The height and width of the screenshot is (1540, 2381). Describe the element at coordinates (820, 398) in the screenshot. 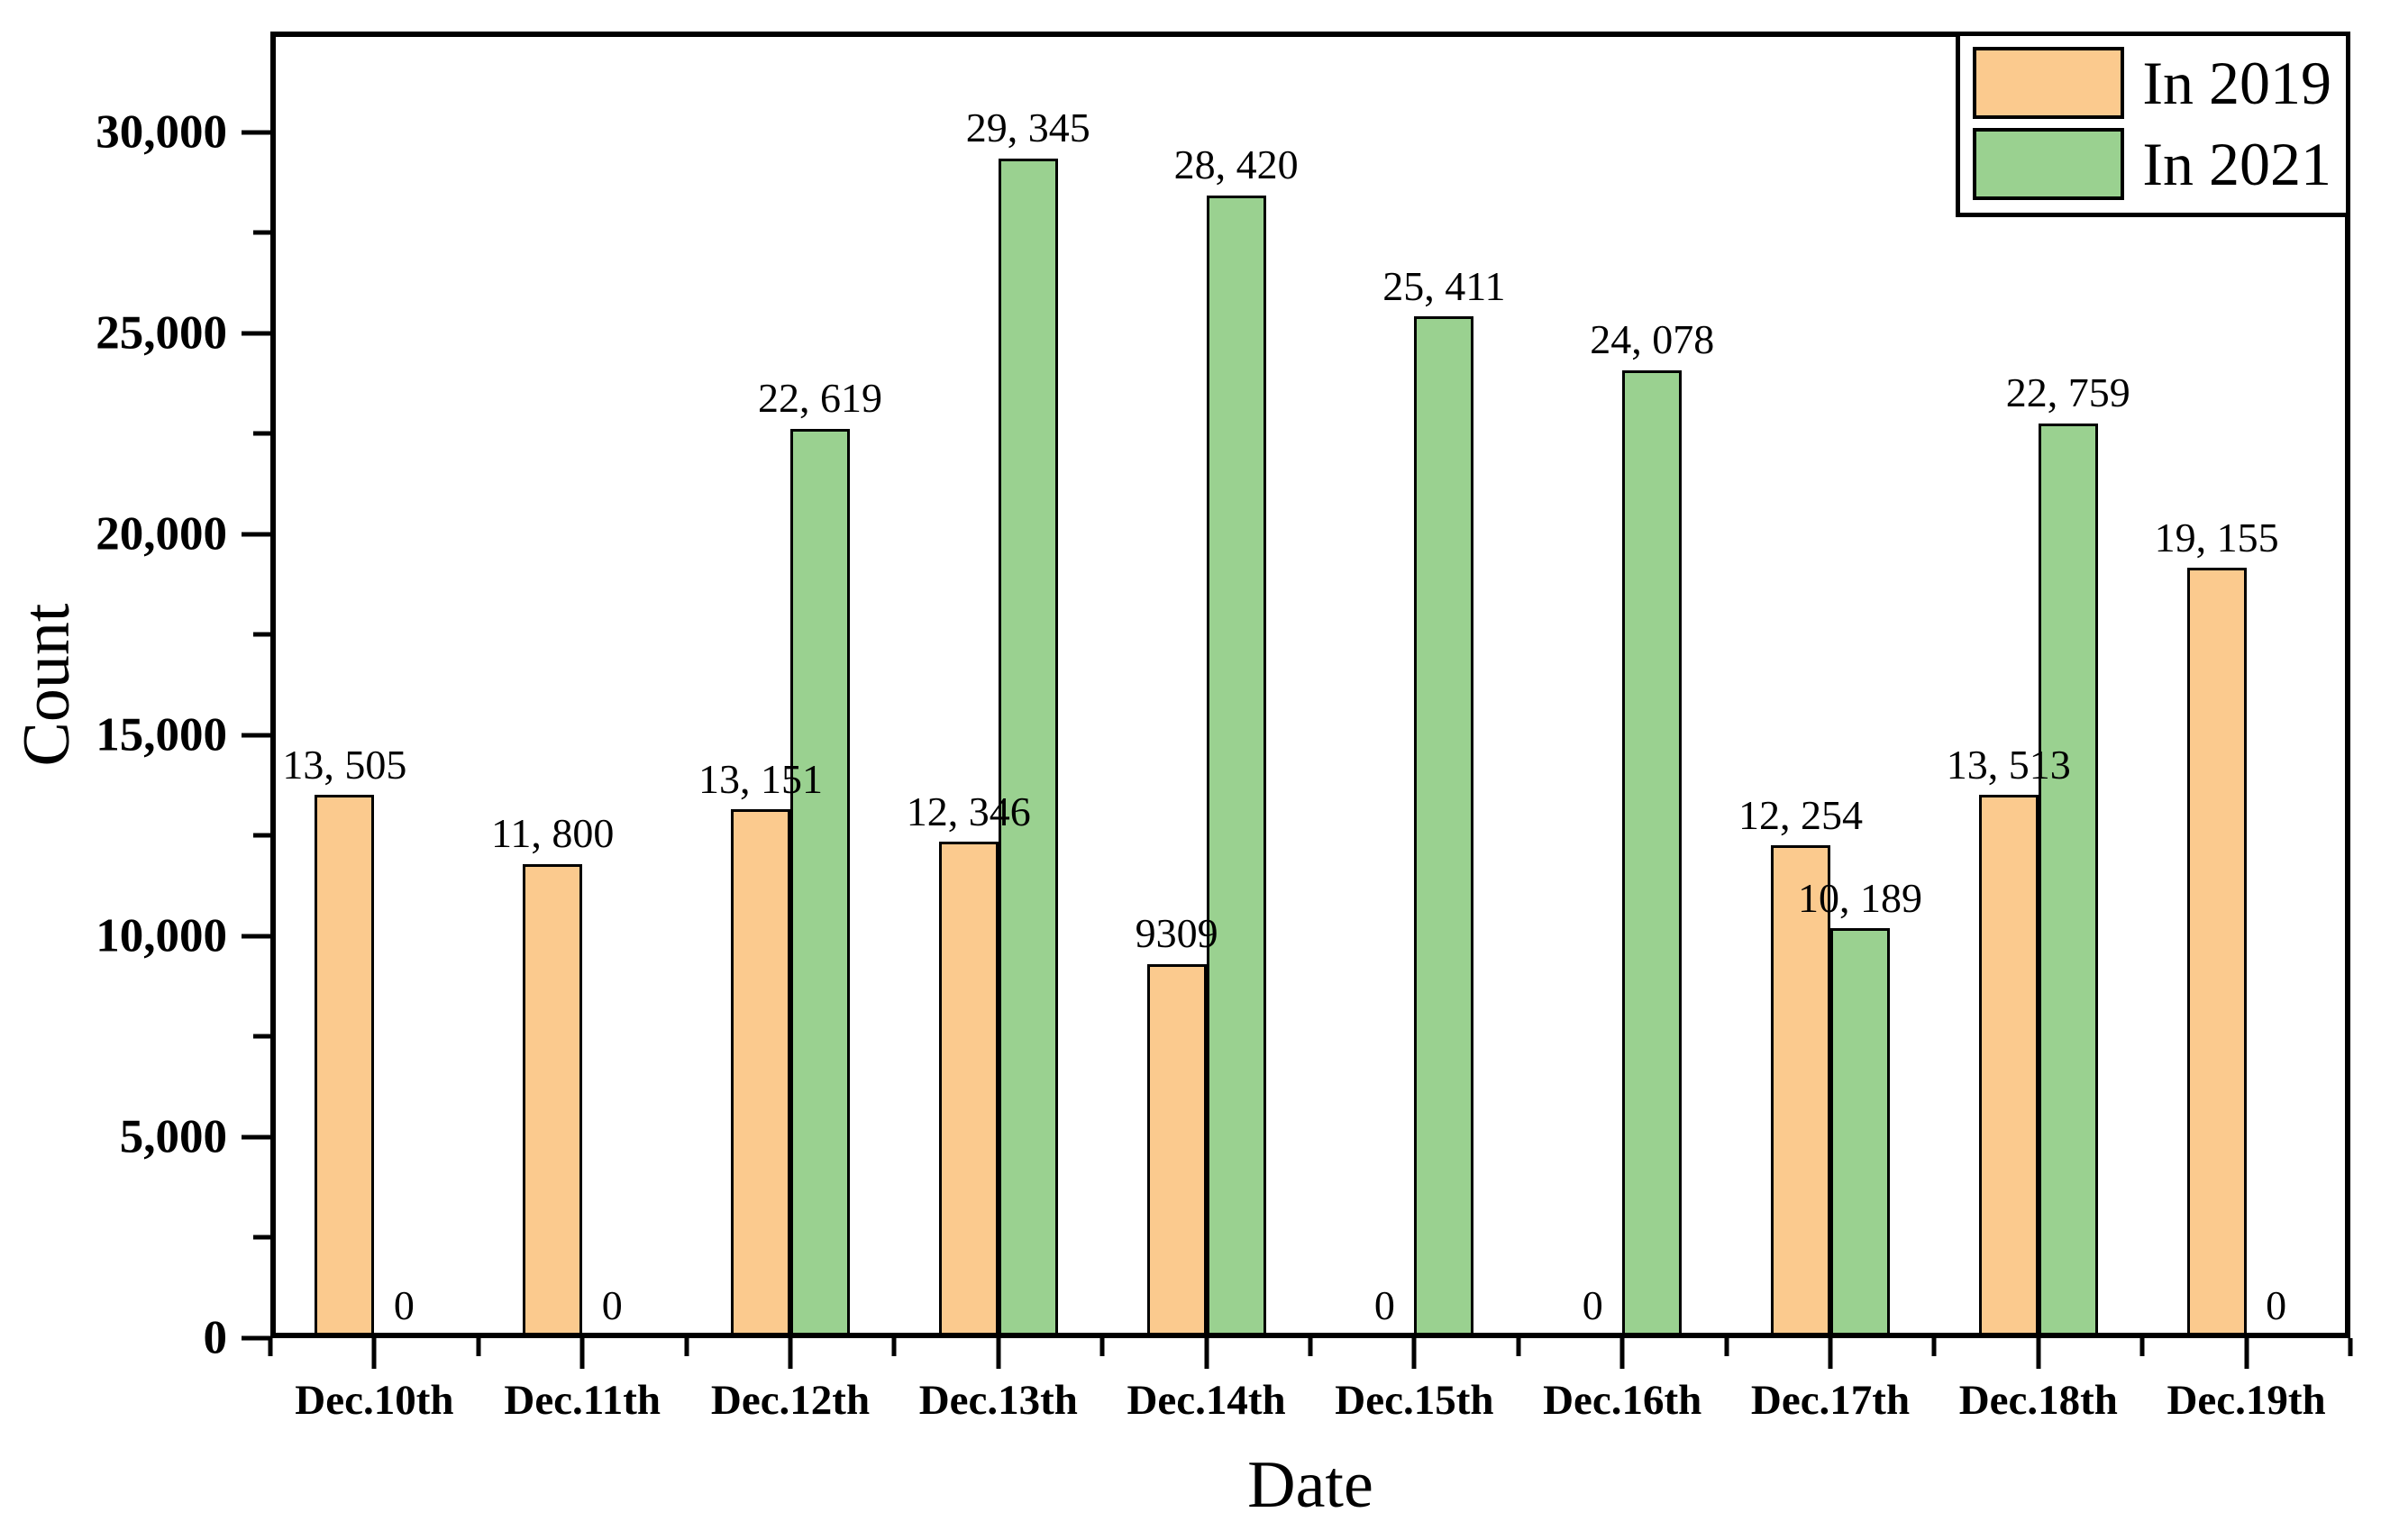

I see `bar-value-label: 22, 619` at that location.